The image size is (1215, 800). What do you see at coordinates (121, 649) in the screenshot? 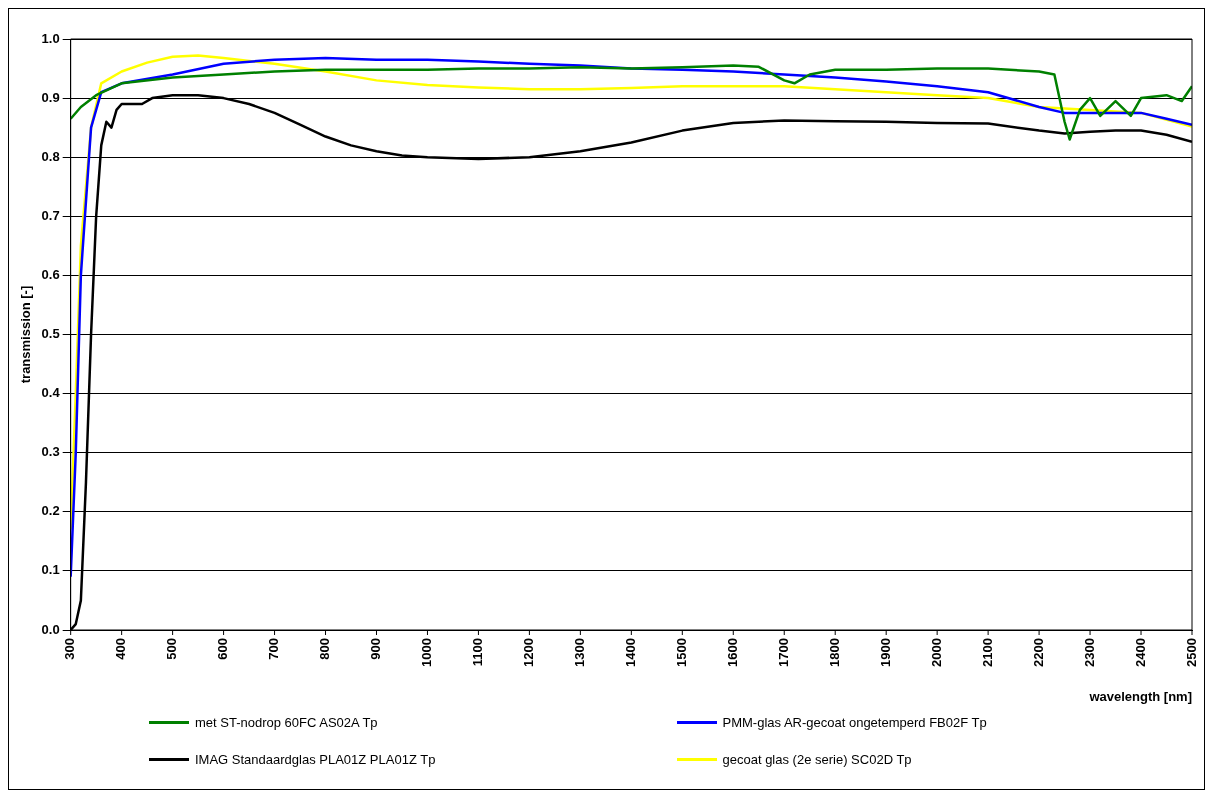
I see `x-tick-label: 400` at bounding box center [121, 649].